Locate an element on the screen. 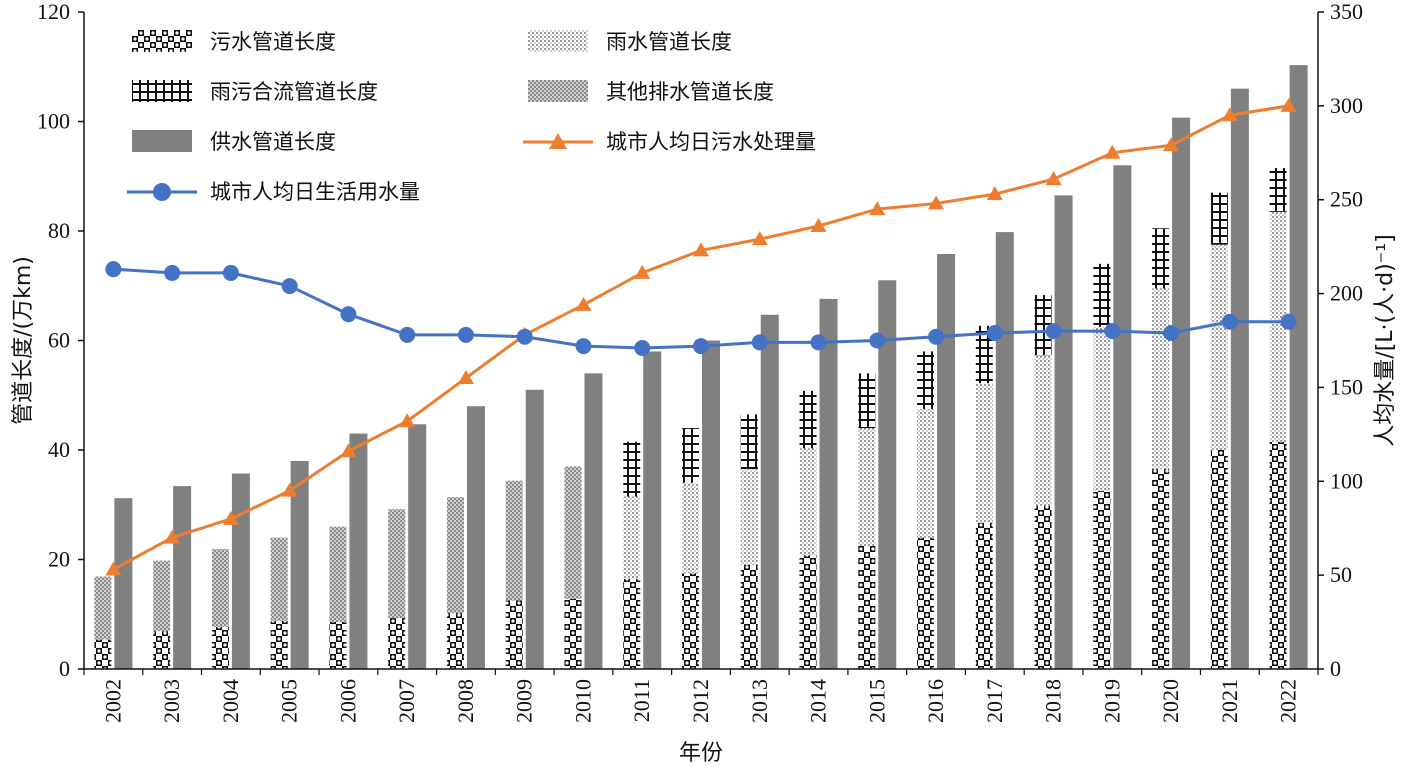 Image resolution: width=1406 pixels, height=767 pixels. legend-label-crosshatch: 其他排水管道长度 is located at coordinates (690, 92).